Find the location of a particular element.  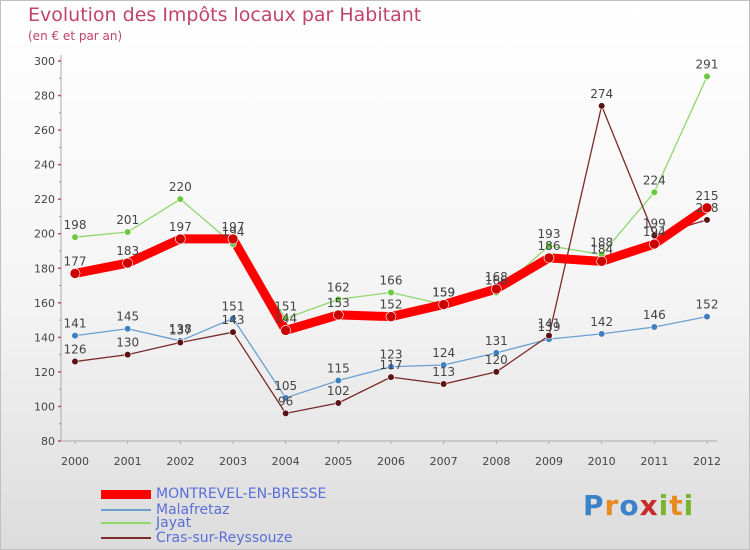

y-tick-label: 160 is located at coordinates (44, 303).